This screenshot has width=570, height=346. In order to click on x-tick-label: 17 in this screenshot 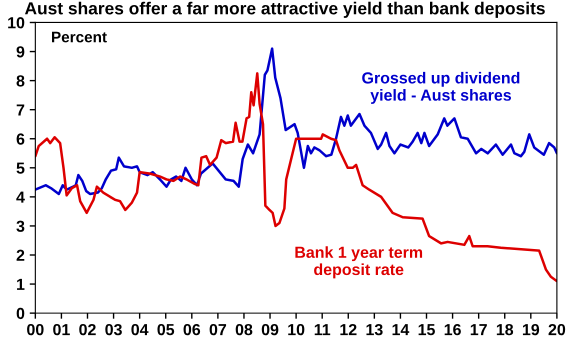, I will do `click(478, 330)`.